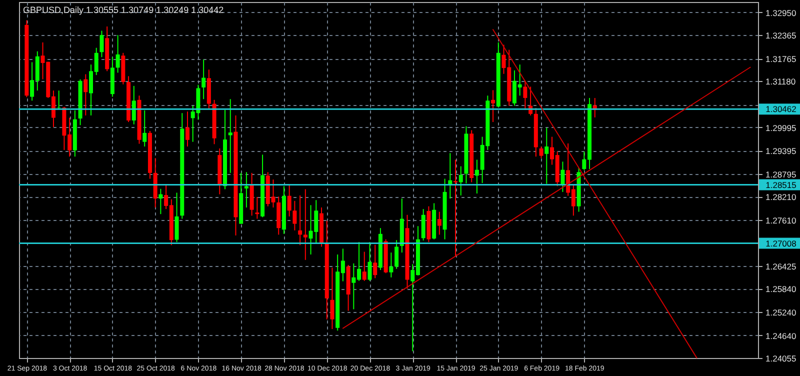 Image resolution: width=800 pixels, height=376 pixels. I want to click on y-tick-label: 1.29995, so click(781, 127).